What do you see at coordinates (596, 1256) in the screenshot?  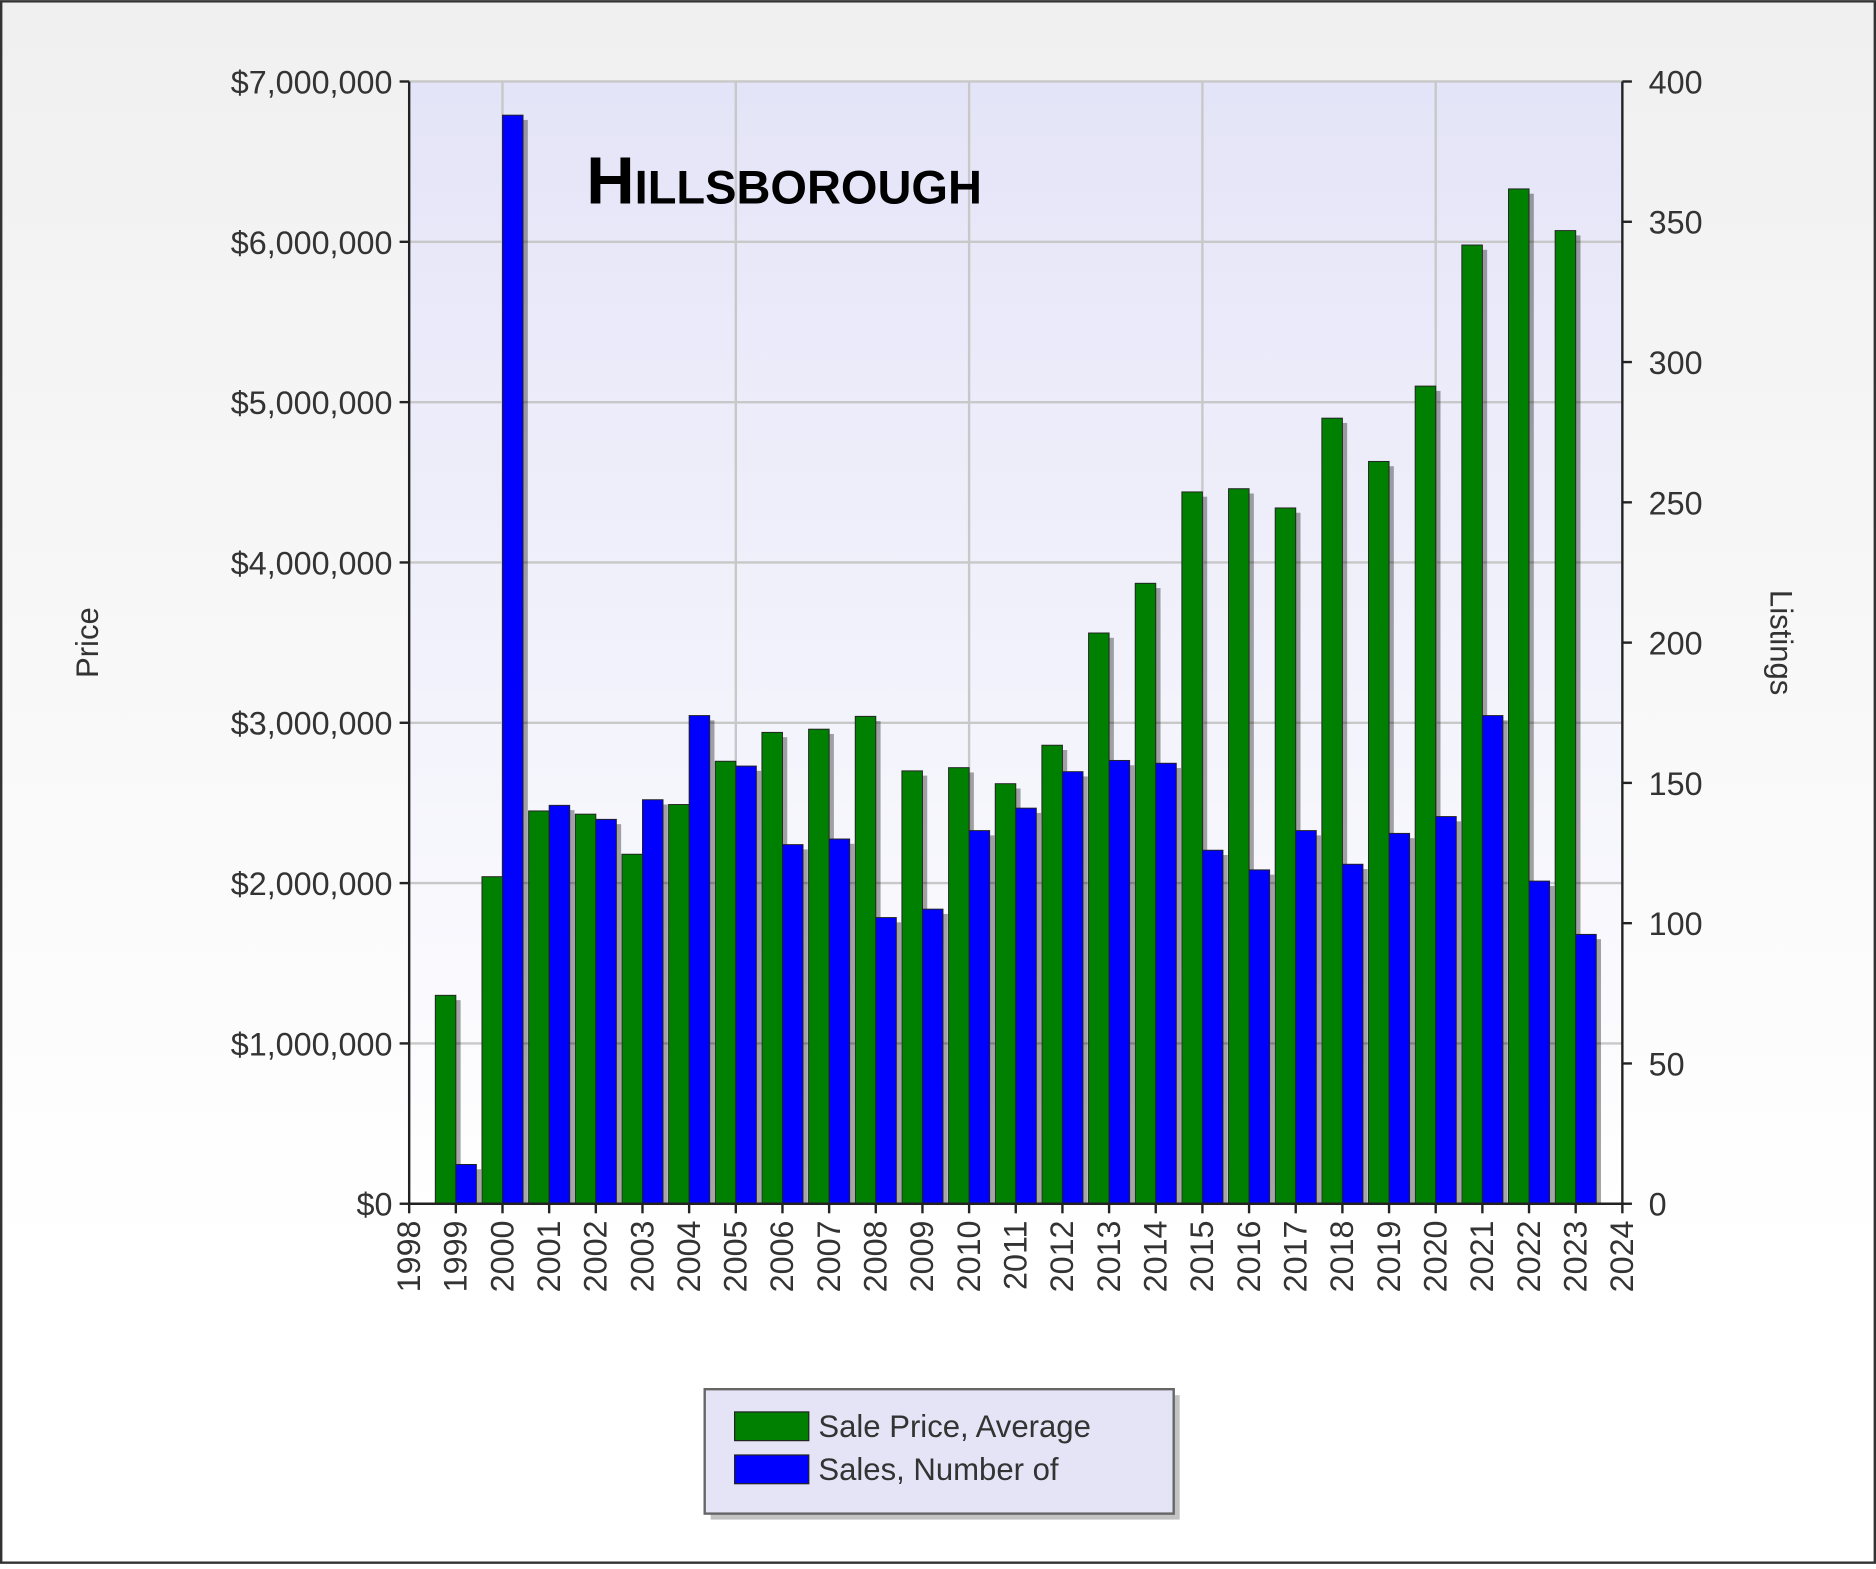 I see `x-tick-label: 2002` at bounding box center [596, 1256].